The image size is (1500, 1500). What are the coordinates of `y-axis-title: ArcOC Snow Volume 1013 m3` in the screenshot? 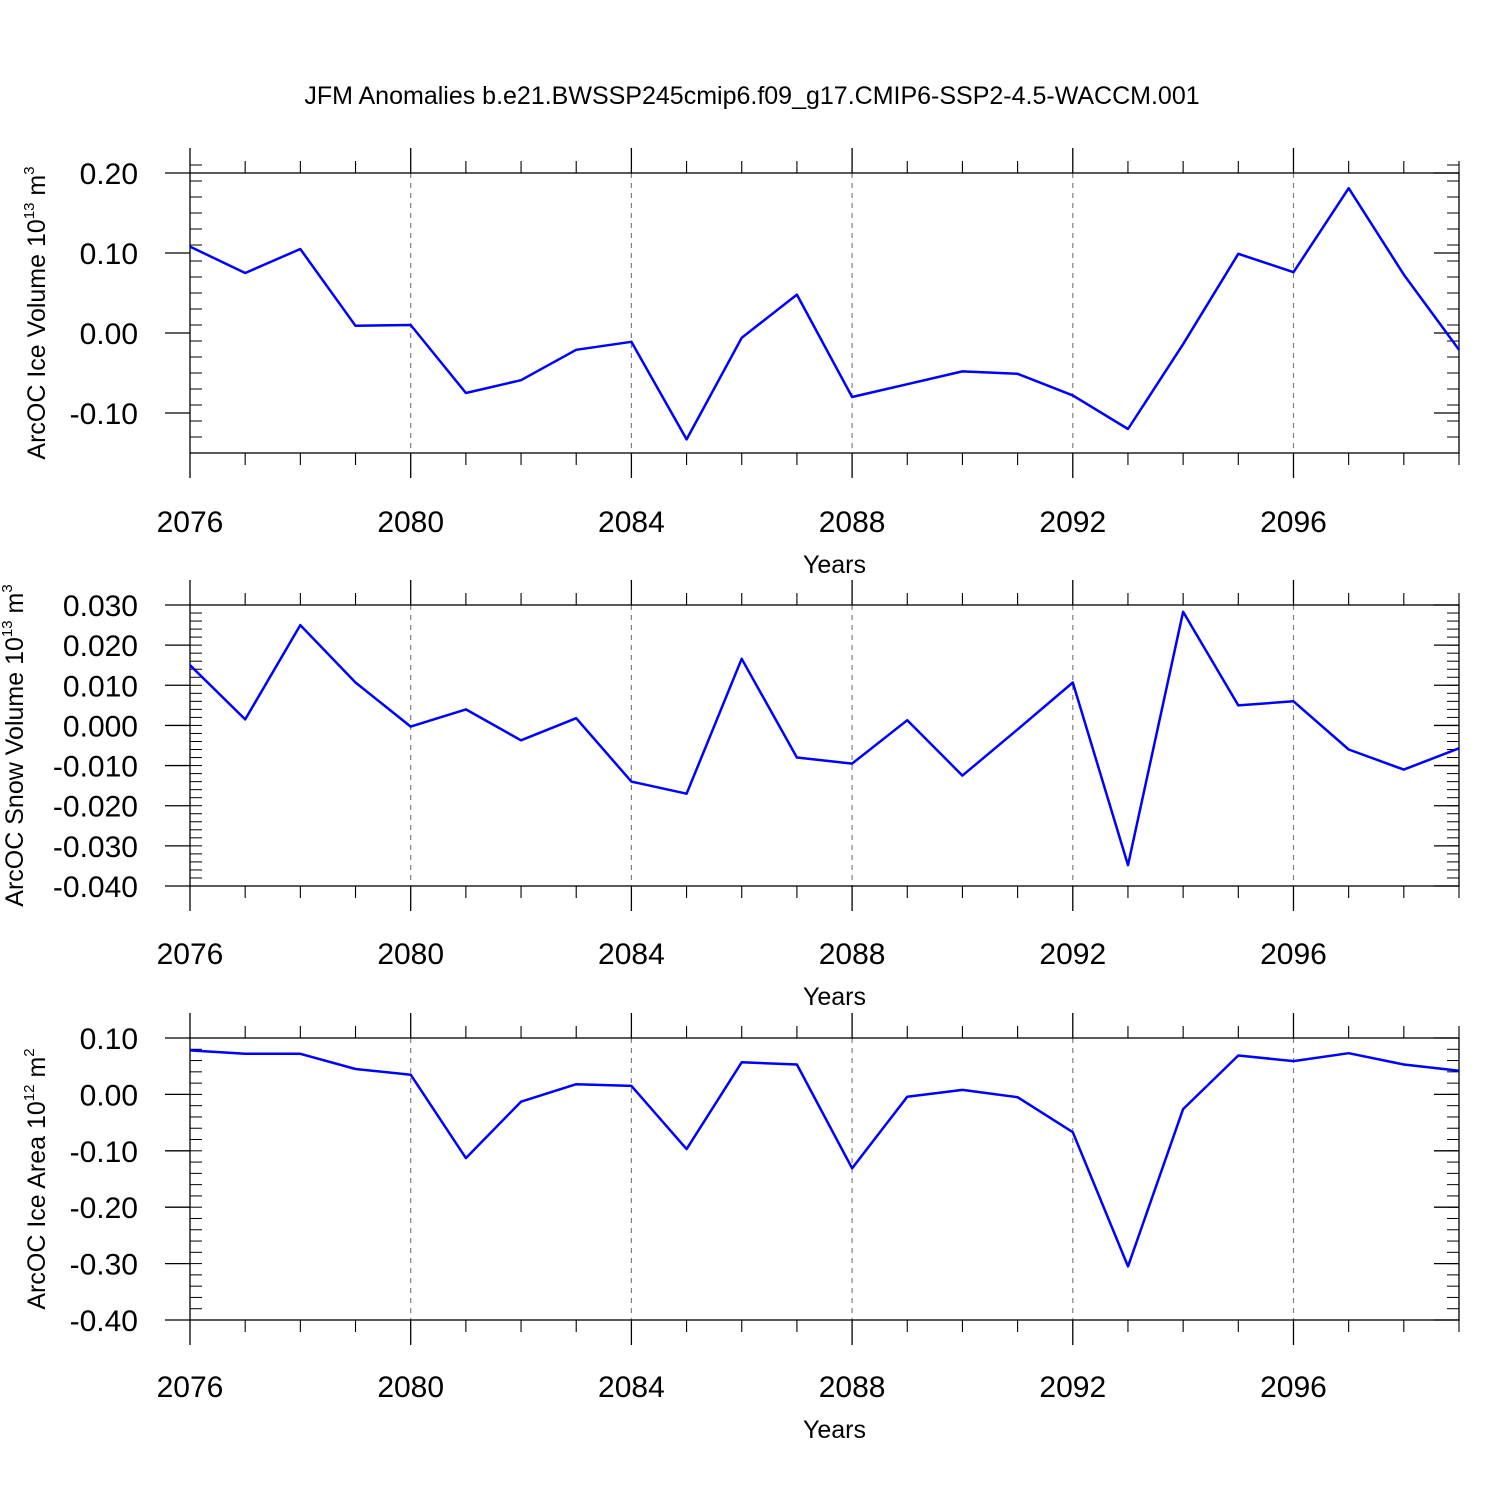 It's located at (14, 745).